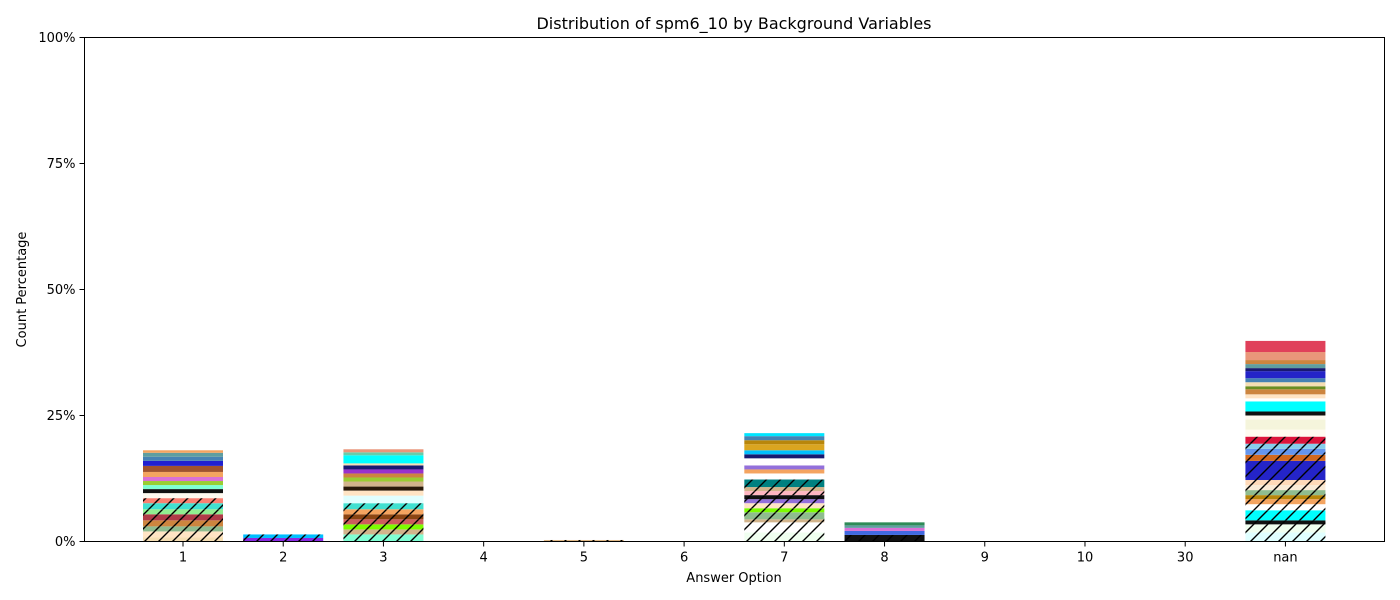 The height and width of the screenshot is (600, 1400). I want to click on x-tick-label: 1, so click(183, 558).